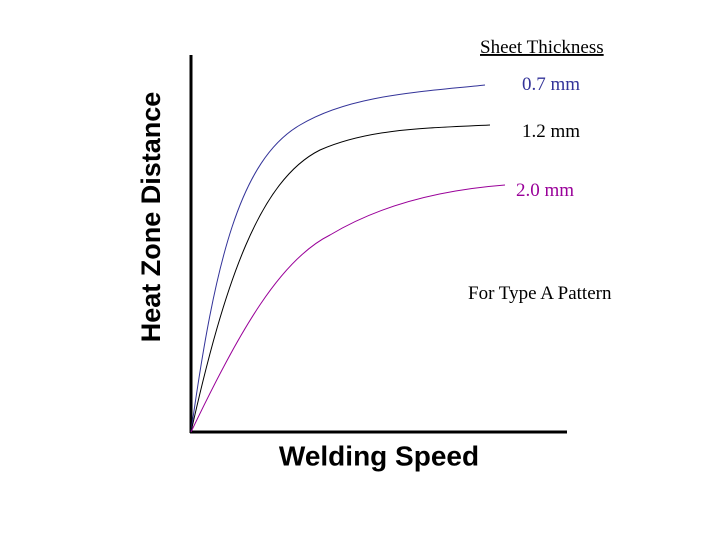 The height and width of the screenshot is (540, 720). Describe the element at coordinates (551, 131) in the screenshot. I see `legend-entry: 1.2 mm` at that location.